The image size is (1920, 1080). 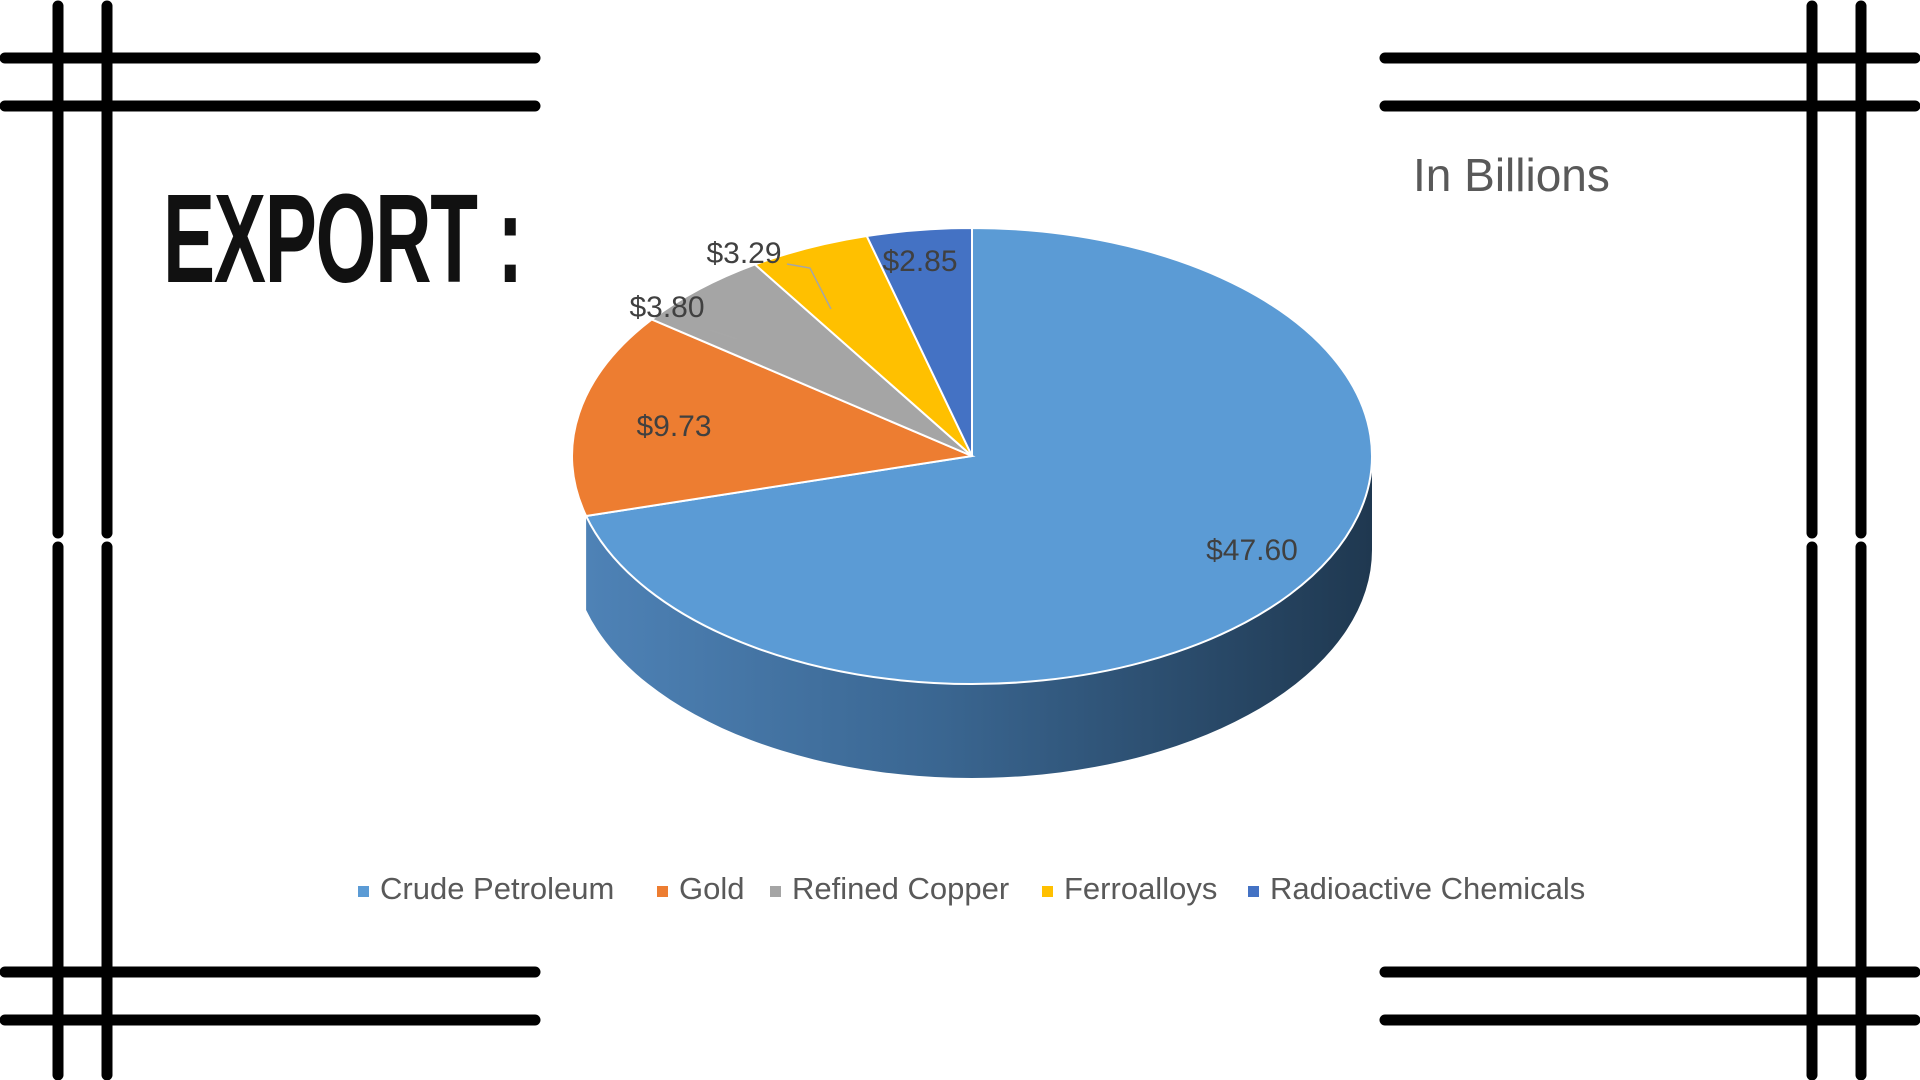 I want to click on slice-radioactive-chemicals, so click(x=919, y=341).